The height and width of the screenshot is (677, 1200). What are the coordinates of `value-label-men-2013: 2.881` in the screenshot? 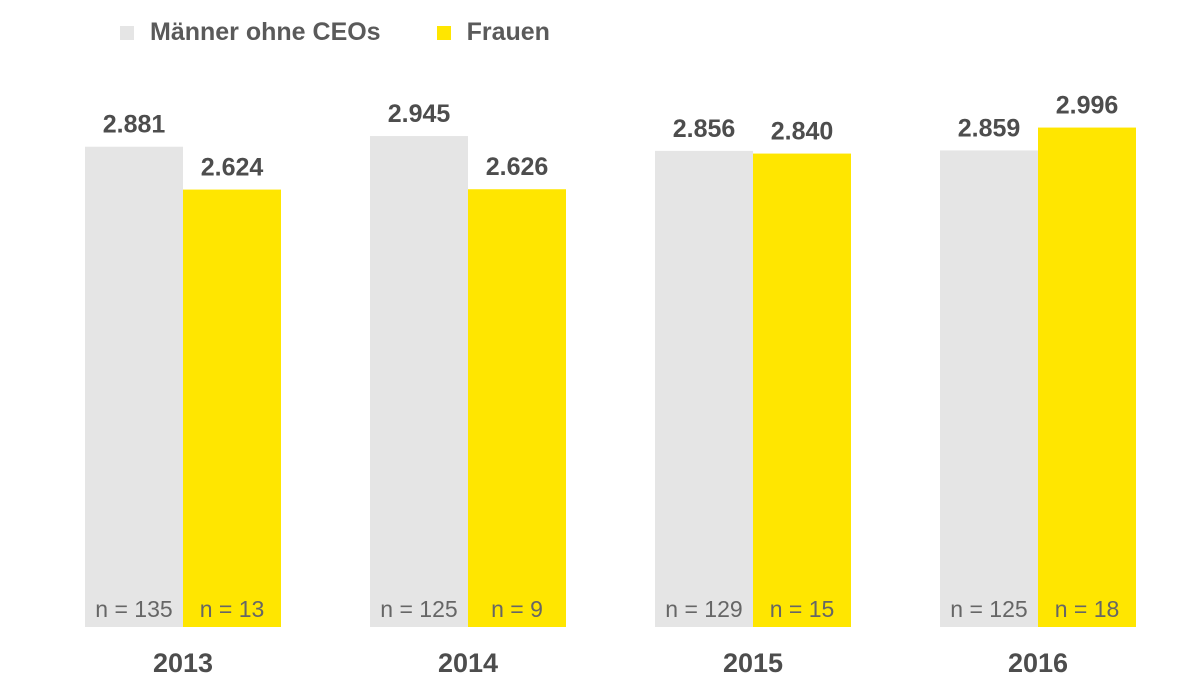 It's located at (134, 125).